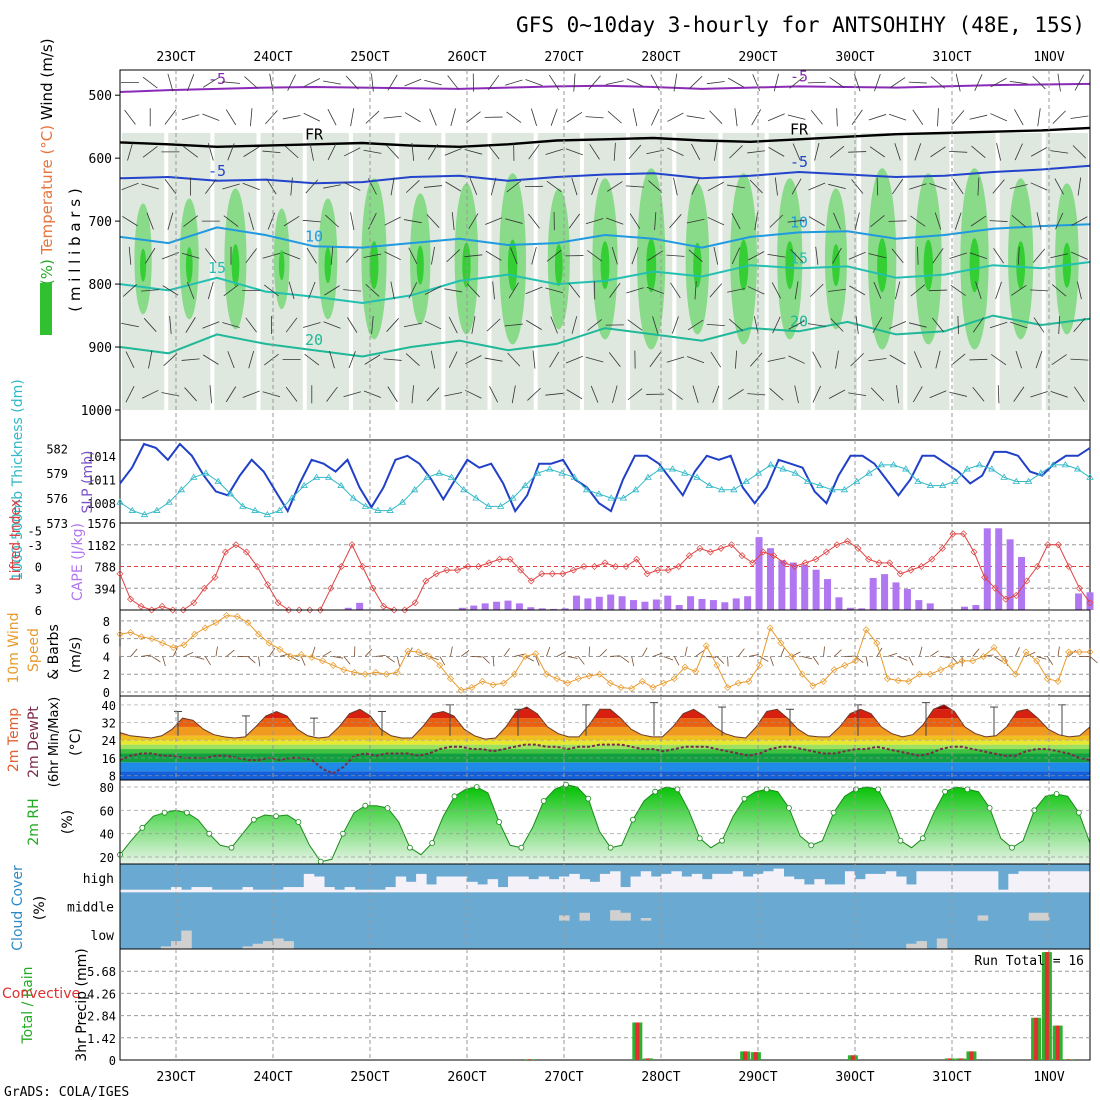 This screenshot has height=1100, width=1100. I want to click on panel-ylabel-right: CAPE (J/kg), so click(78, 562).